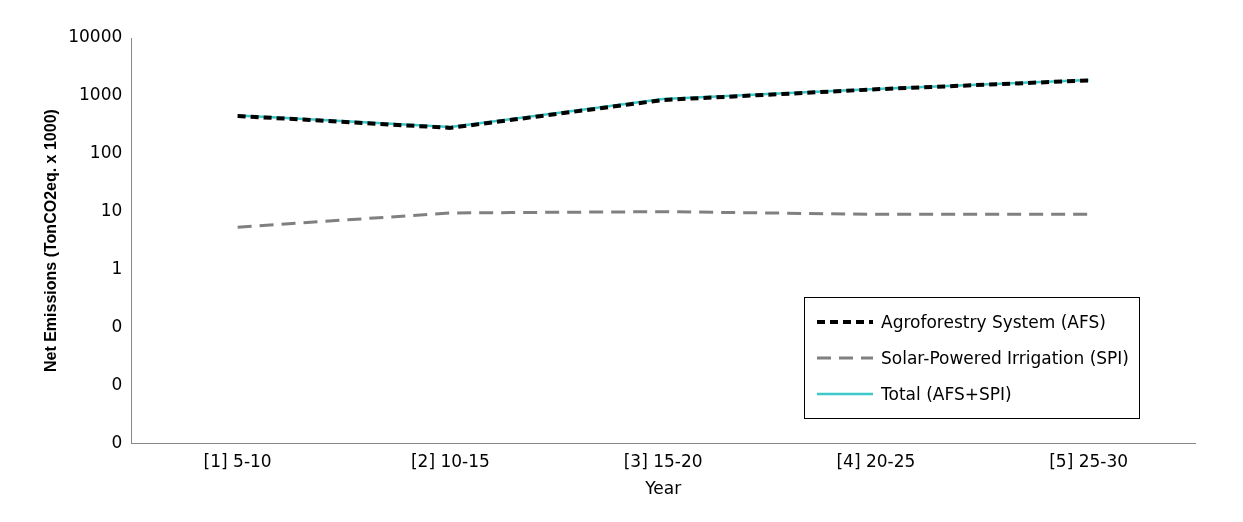 This screenshot has height=522, width=1243. I want to click on x-tick-label: [1] 5-10, so click(237, 460).